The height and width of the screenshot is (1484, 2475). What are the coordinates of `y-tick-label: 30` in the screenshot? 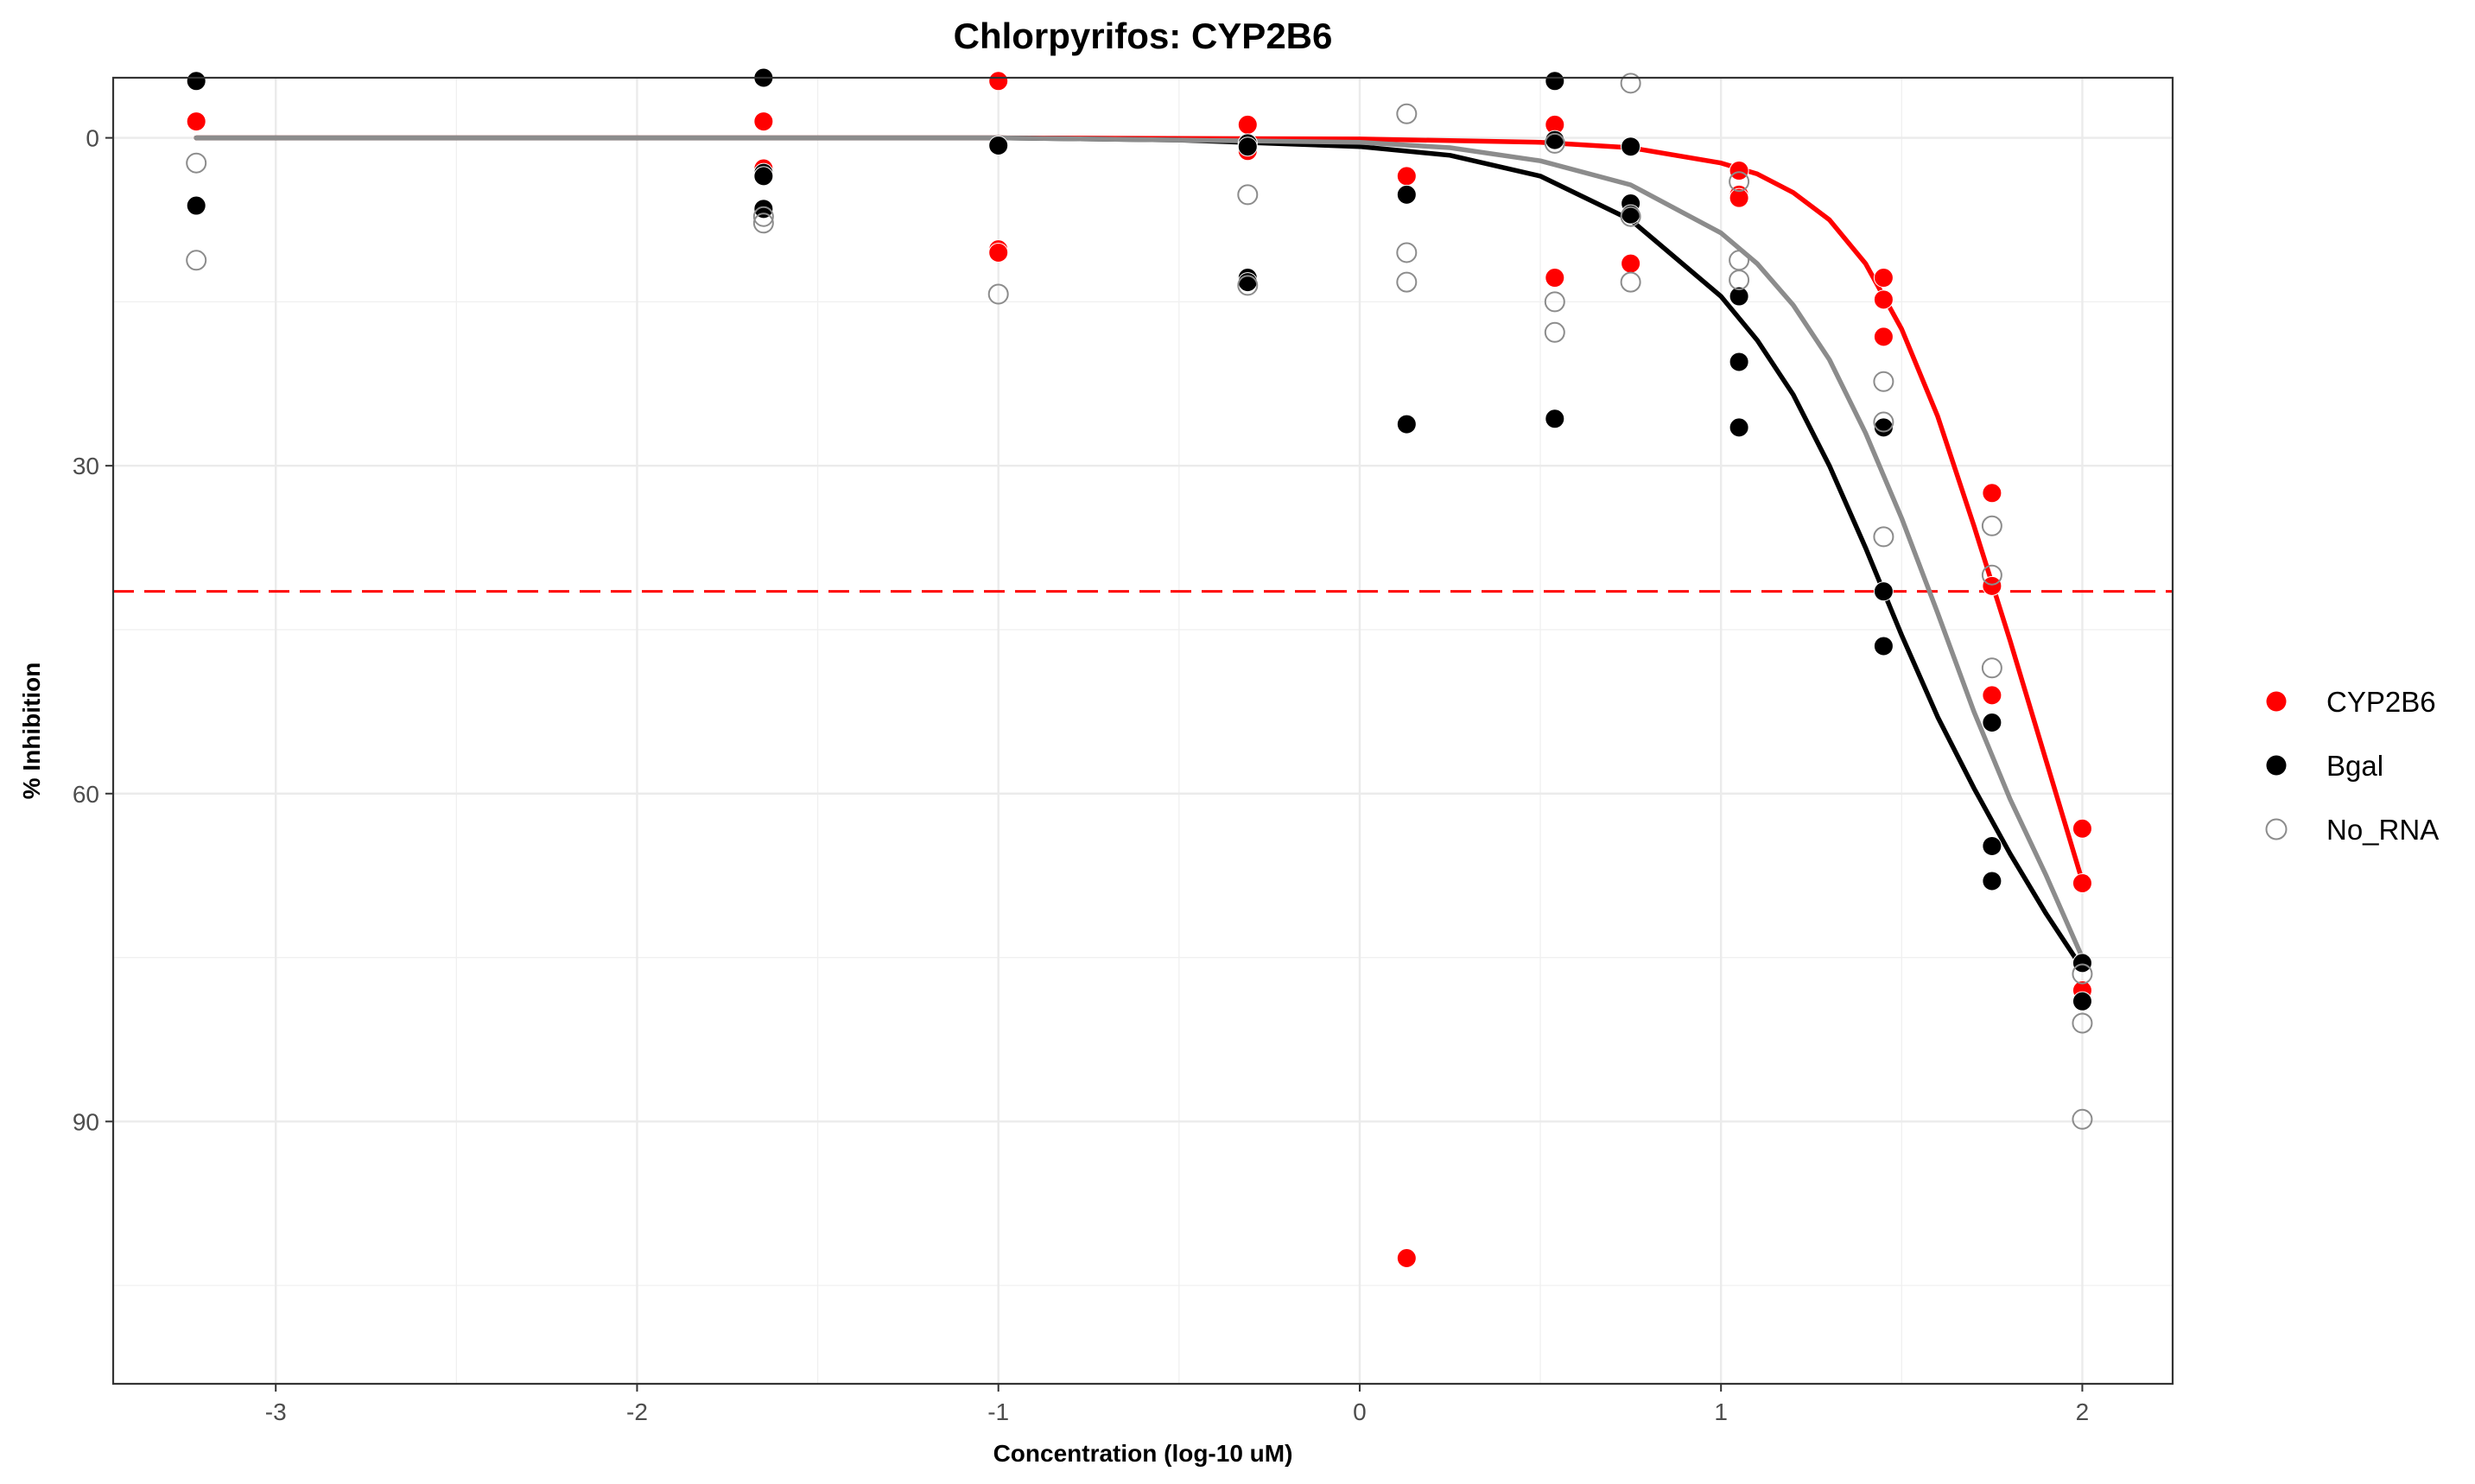 It's located at (86, 466).